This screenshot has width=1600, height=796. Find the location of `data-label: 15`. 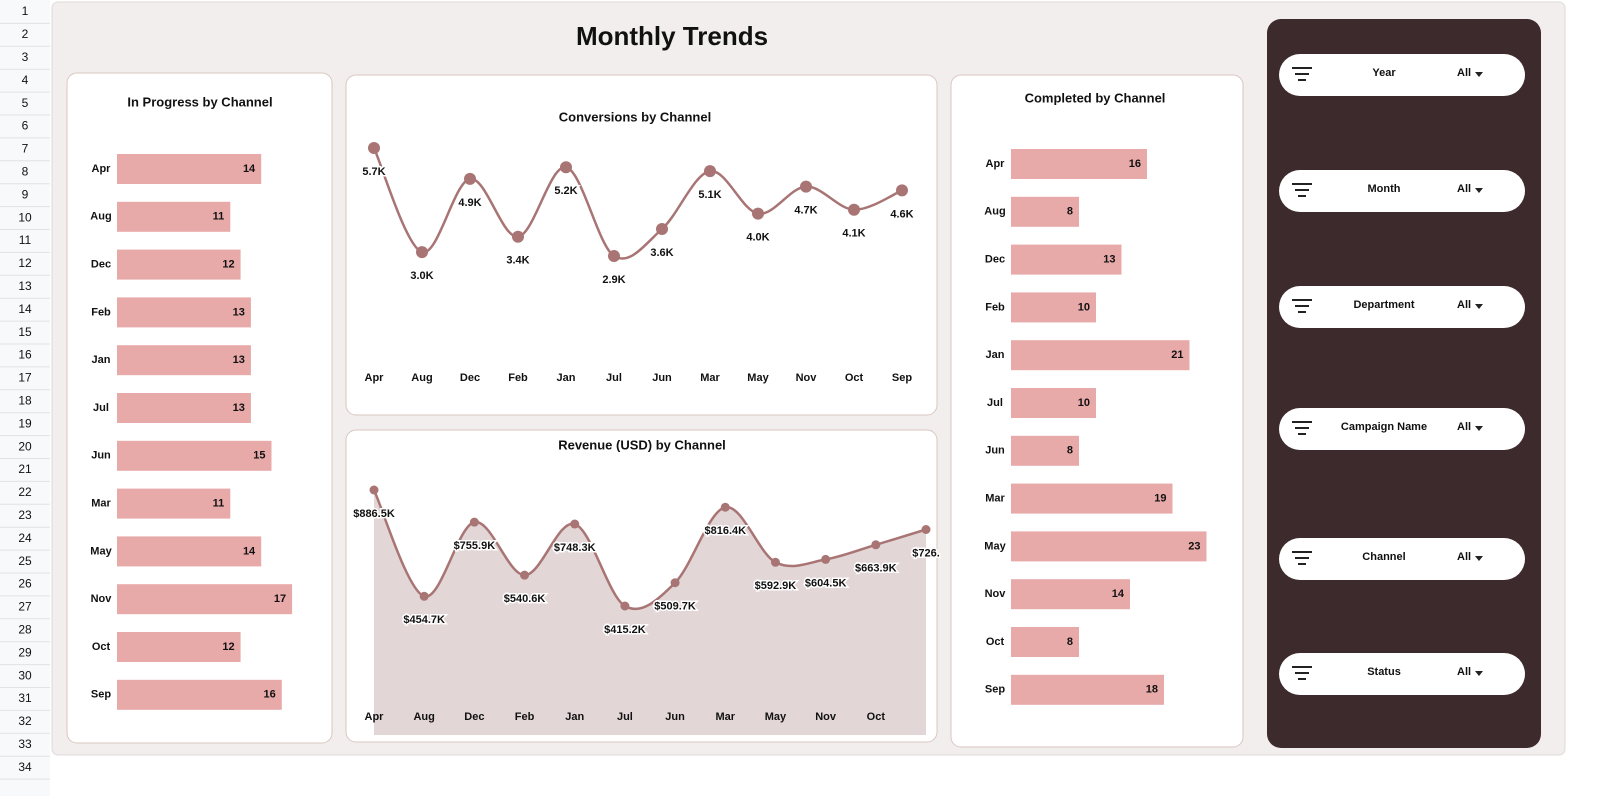

data-label: 15 is located at coordinates (259, 456).